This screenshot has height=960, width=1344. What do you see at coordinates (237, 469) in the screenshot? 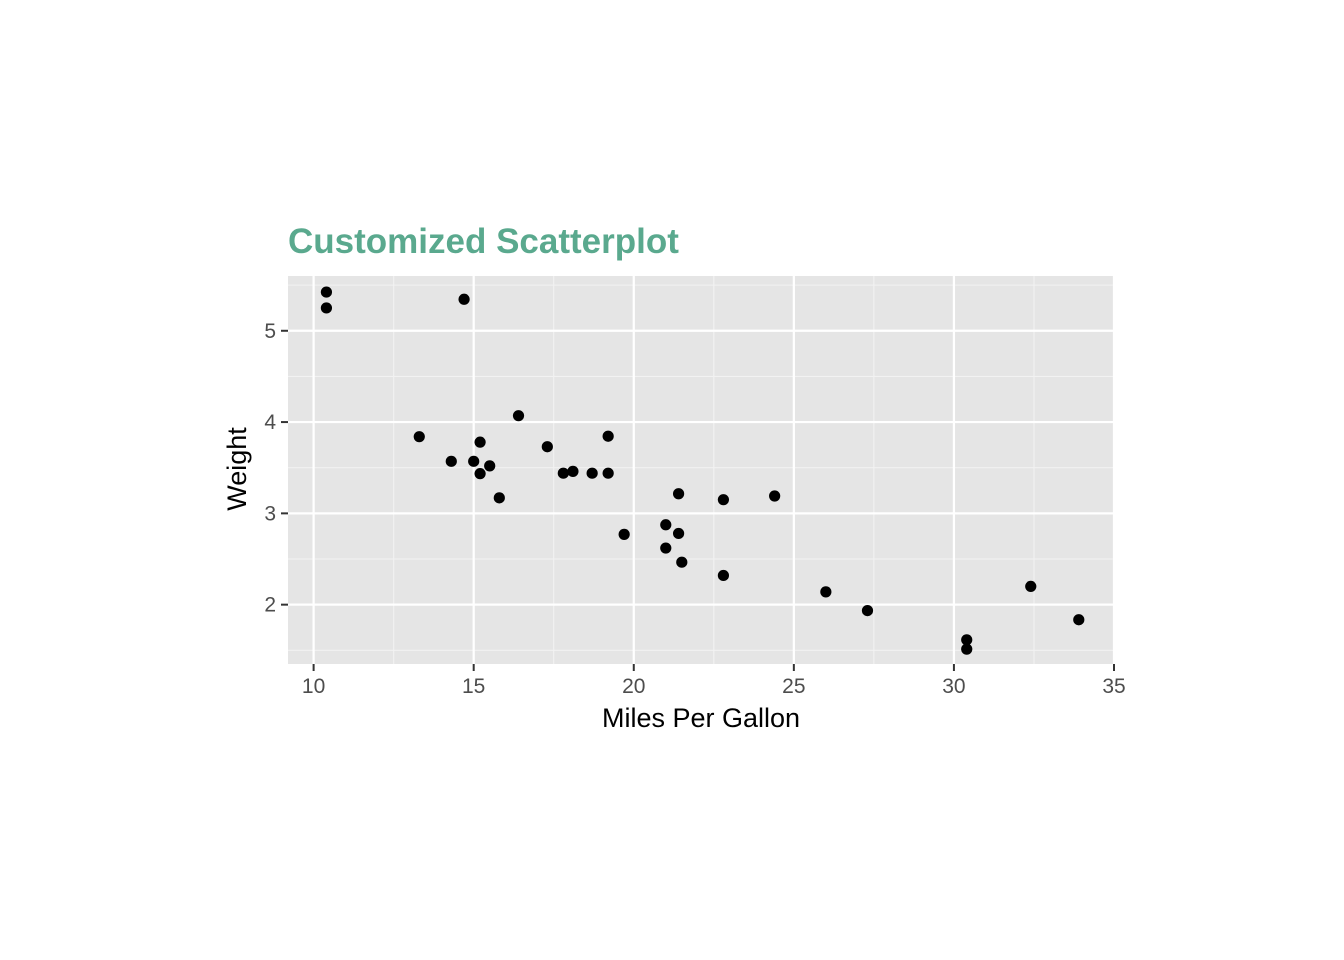
I see `y-axis-title: Weight` at bounding box center [237, 469].